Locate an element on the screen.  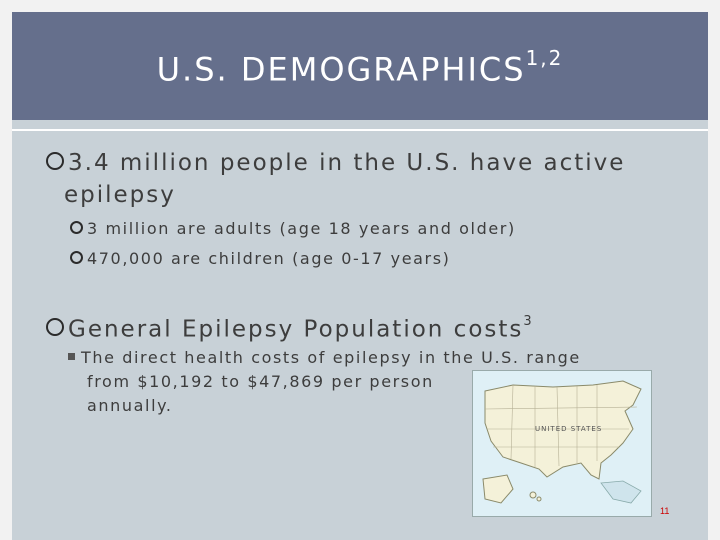
sub-bullet-3-line3: annually. is located at coordinates (130, 405).